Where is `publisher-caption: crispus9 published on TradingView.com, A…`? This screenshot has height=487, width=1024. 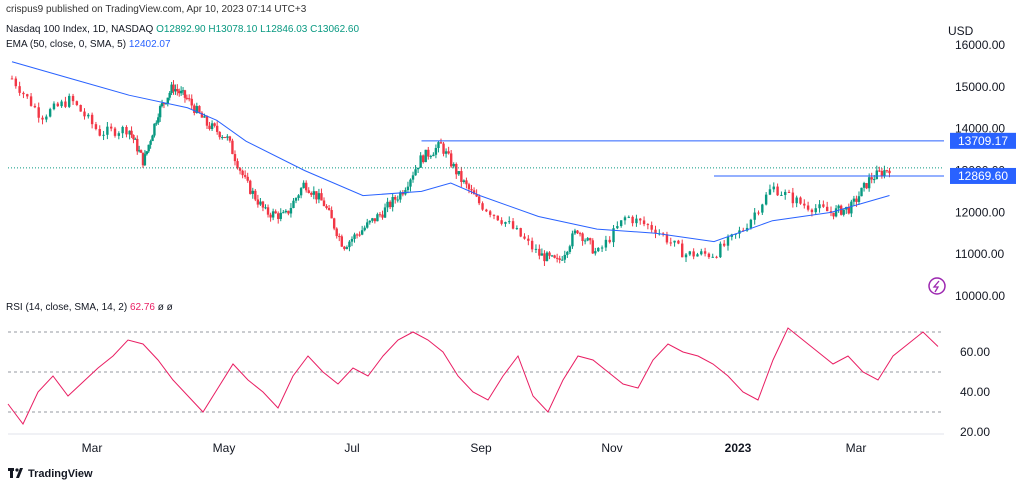 publisher-caption: crispus9 published on TradingView.com, A… is located at coordinates (156, 9).